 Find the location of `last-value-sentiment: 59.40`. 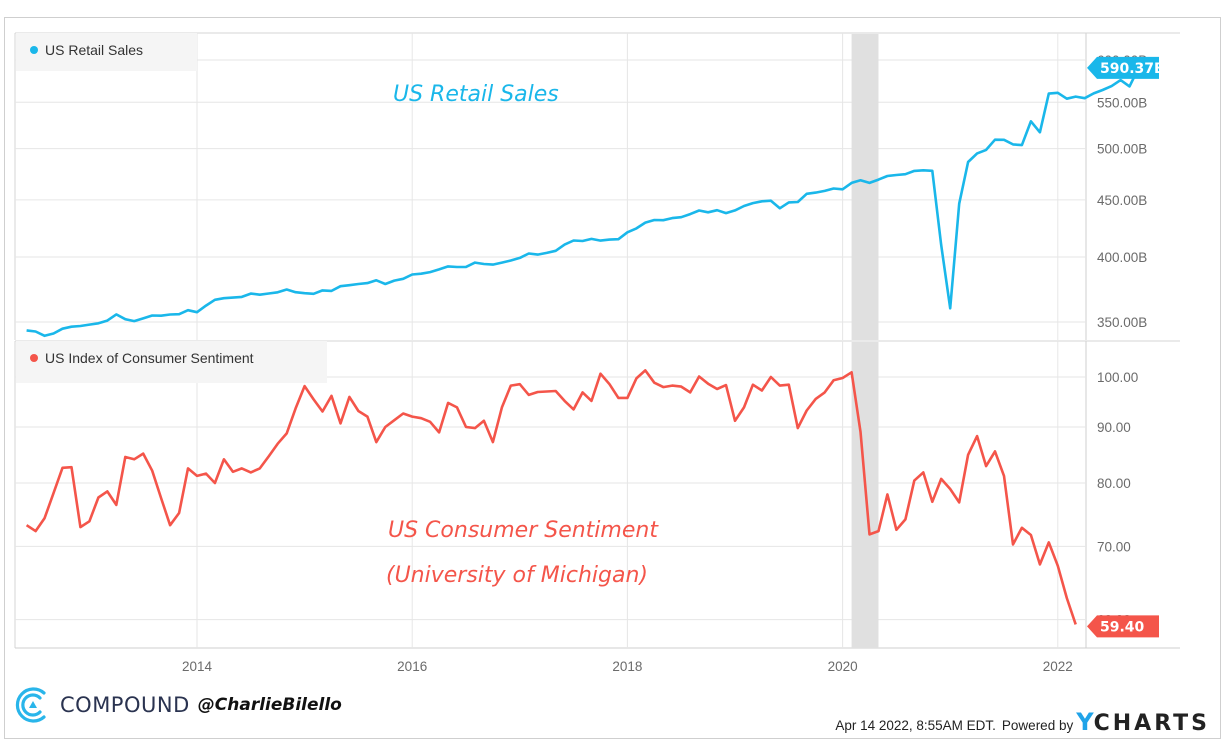

last-value-sentiment: 59.40 is located at coordinates (1122, 627).